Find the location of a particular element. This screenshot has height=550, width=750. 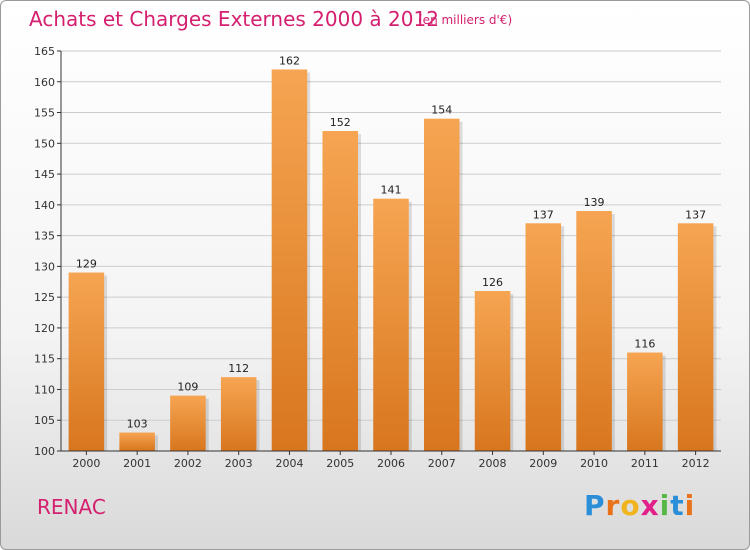

x-tick-label: 2001 is located at coordinates (137, 463).